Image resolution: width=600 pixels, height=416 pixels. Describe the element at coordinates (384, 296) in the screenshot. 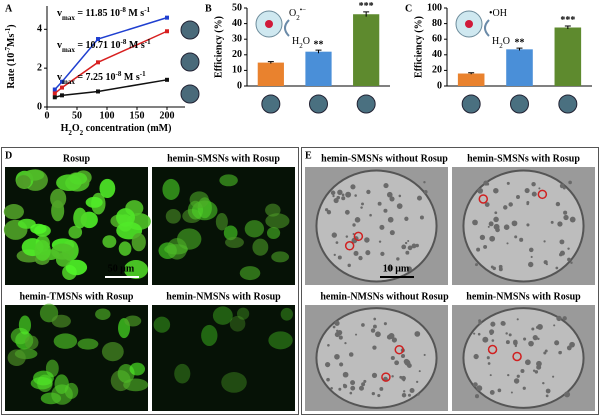

I see `image-caption: hemin-NMSNs without Rosup` at that location.